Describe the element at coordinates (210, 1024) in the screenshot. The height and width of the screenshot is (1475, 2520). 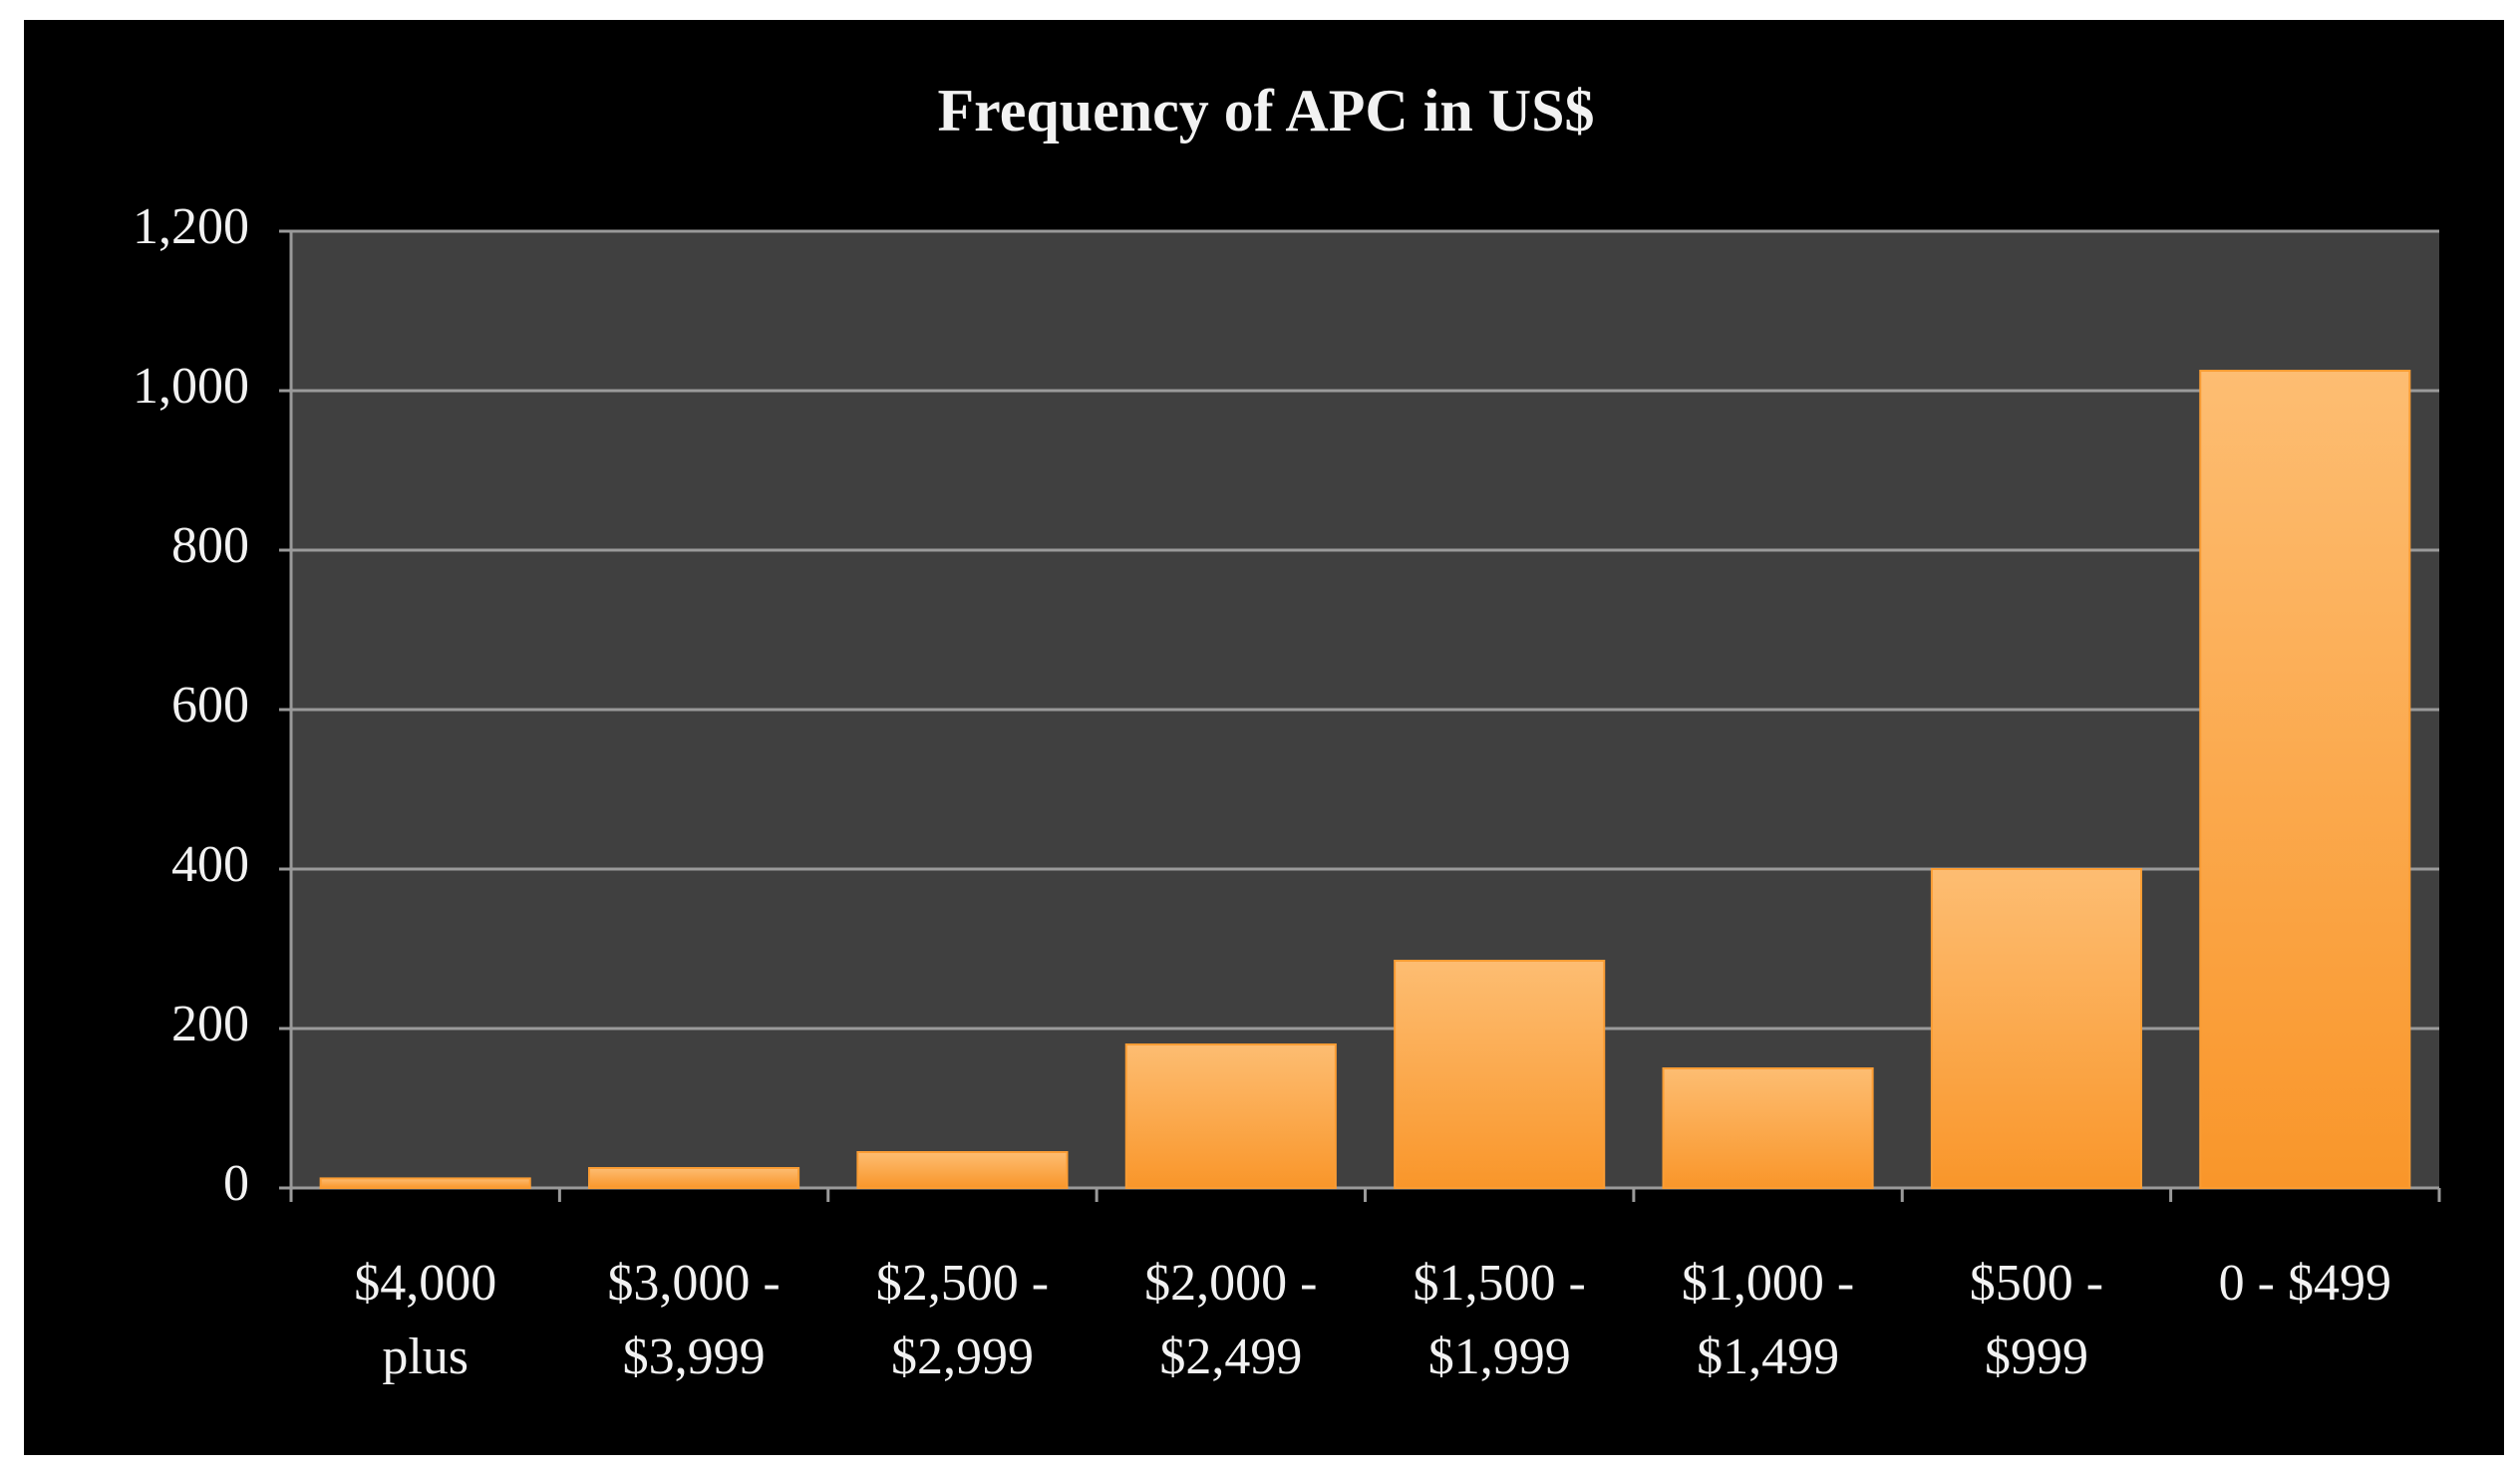
I see `y-tick-label: 200` at that location.